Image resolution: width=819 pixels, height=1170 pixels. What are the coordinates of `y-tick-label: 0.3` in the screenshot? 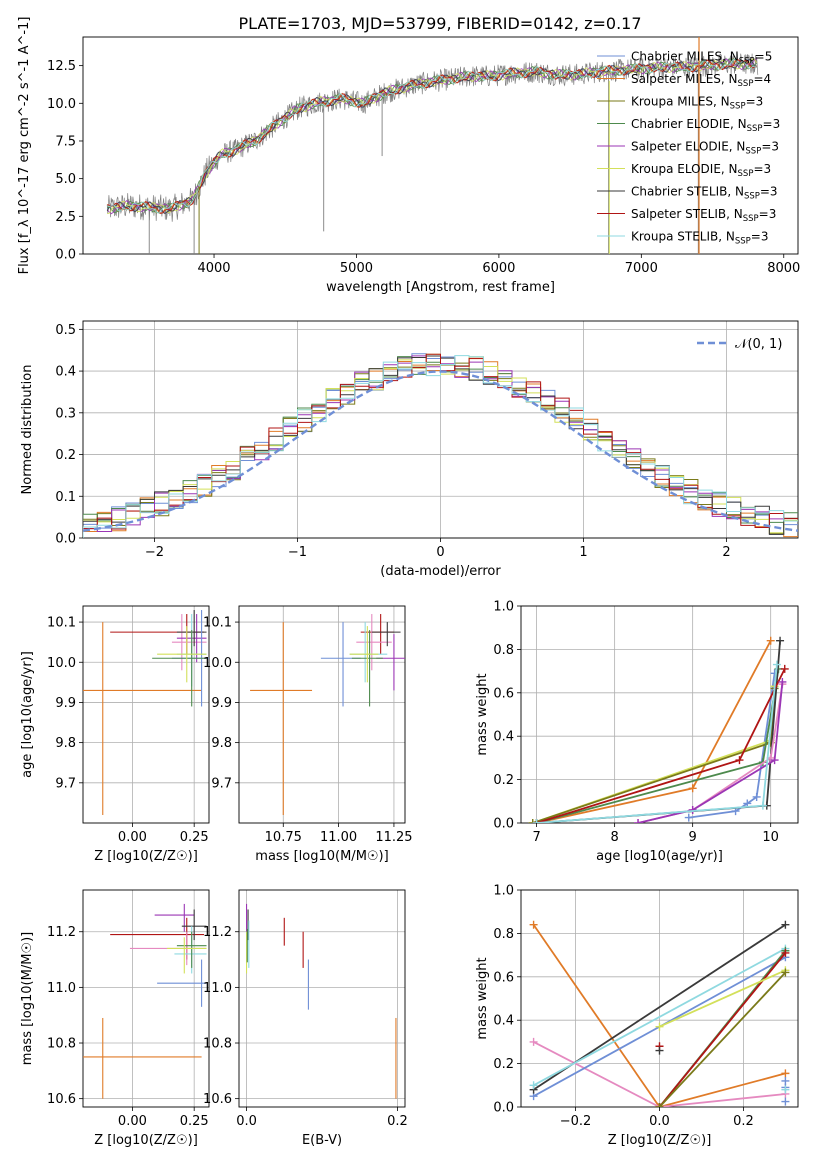 It's located at (65, 413).